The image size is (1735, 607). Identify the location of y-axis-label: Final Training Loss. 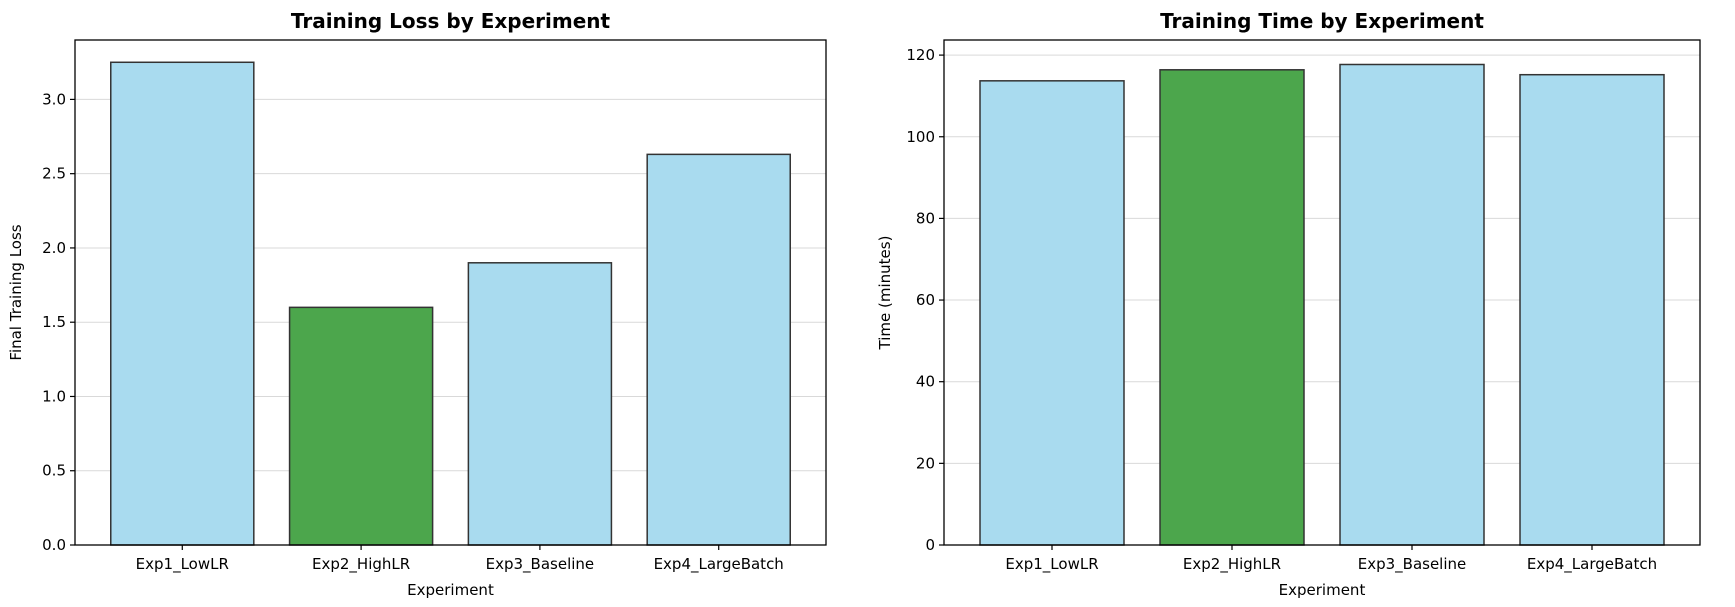
(16, 292).